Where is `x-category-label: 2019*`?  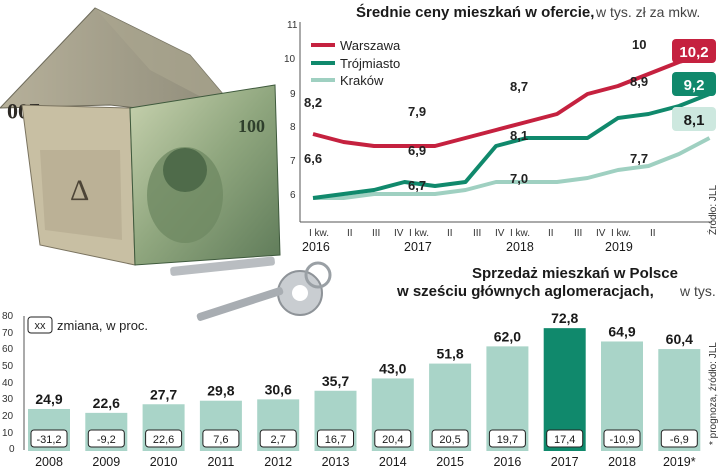 x-category-label: 2019* is located at coordinates (679, 461).